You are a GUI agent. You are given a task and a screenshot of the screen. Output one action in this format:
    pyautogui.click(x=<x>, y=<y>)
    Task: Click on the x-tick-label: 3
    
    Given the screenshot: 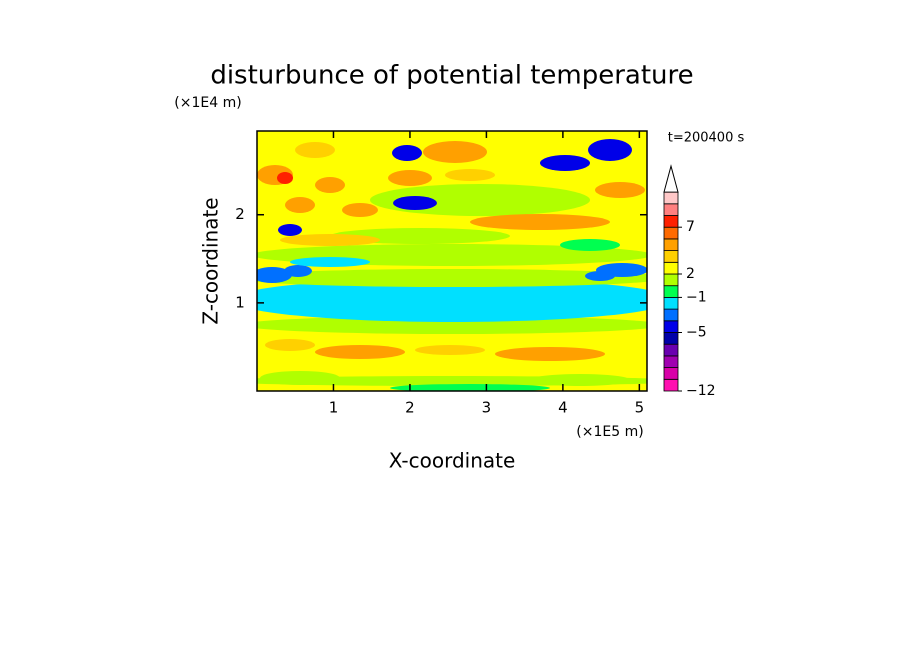 What is the action you would take?
    pyautogui.click(x=487, y=408)
    